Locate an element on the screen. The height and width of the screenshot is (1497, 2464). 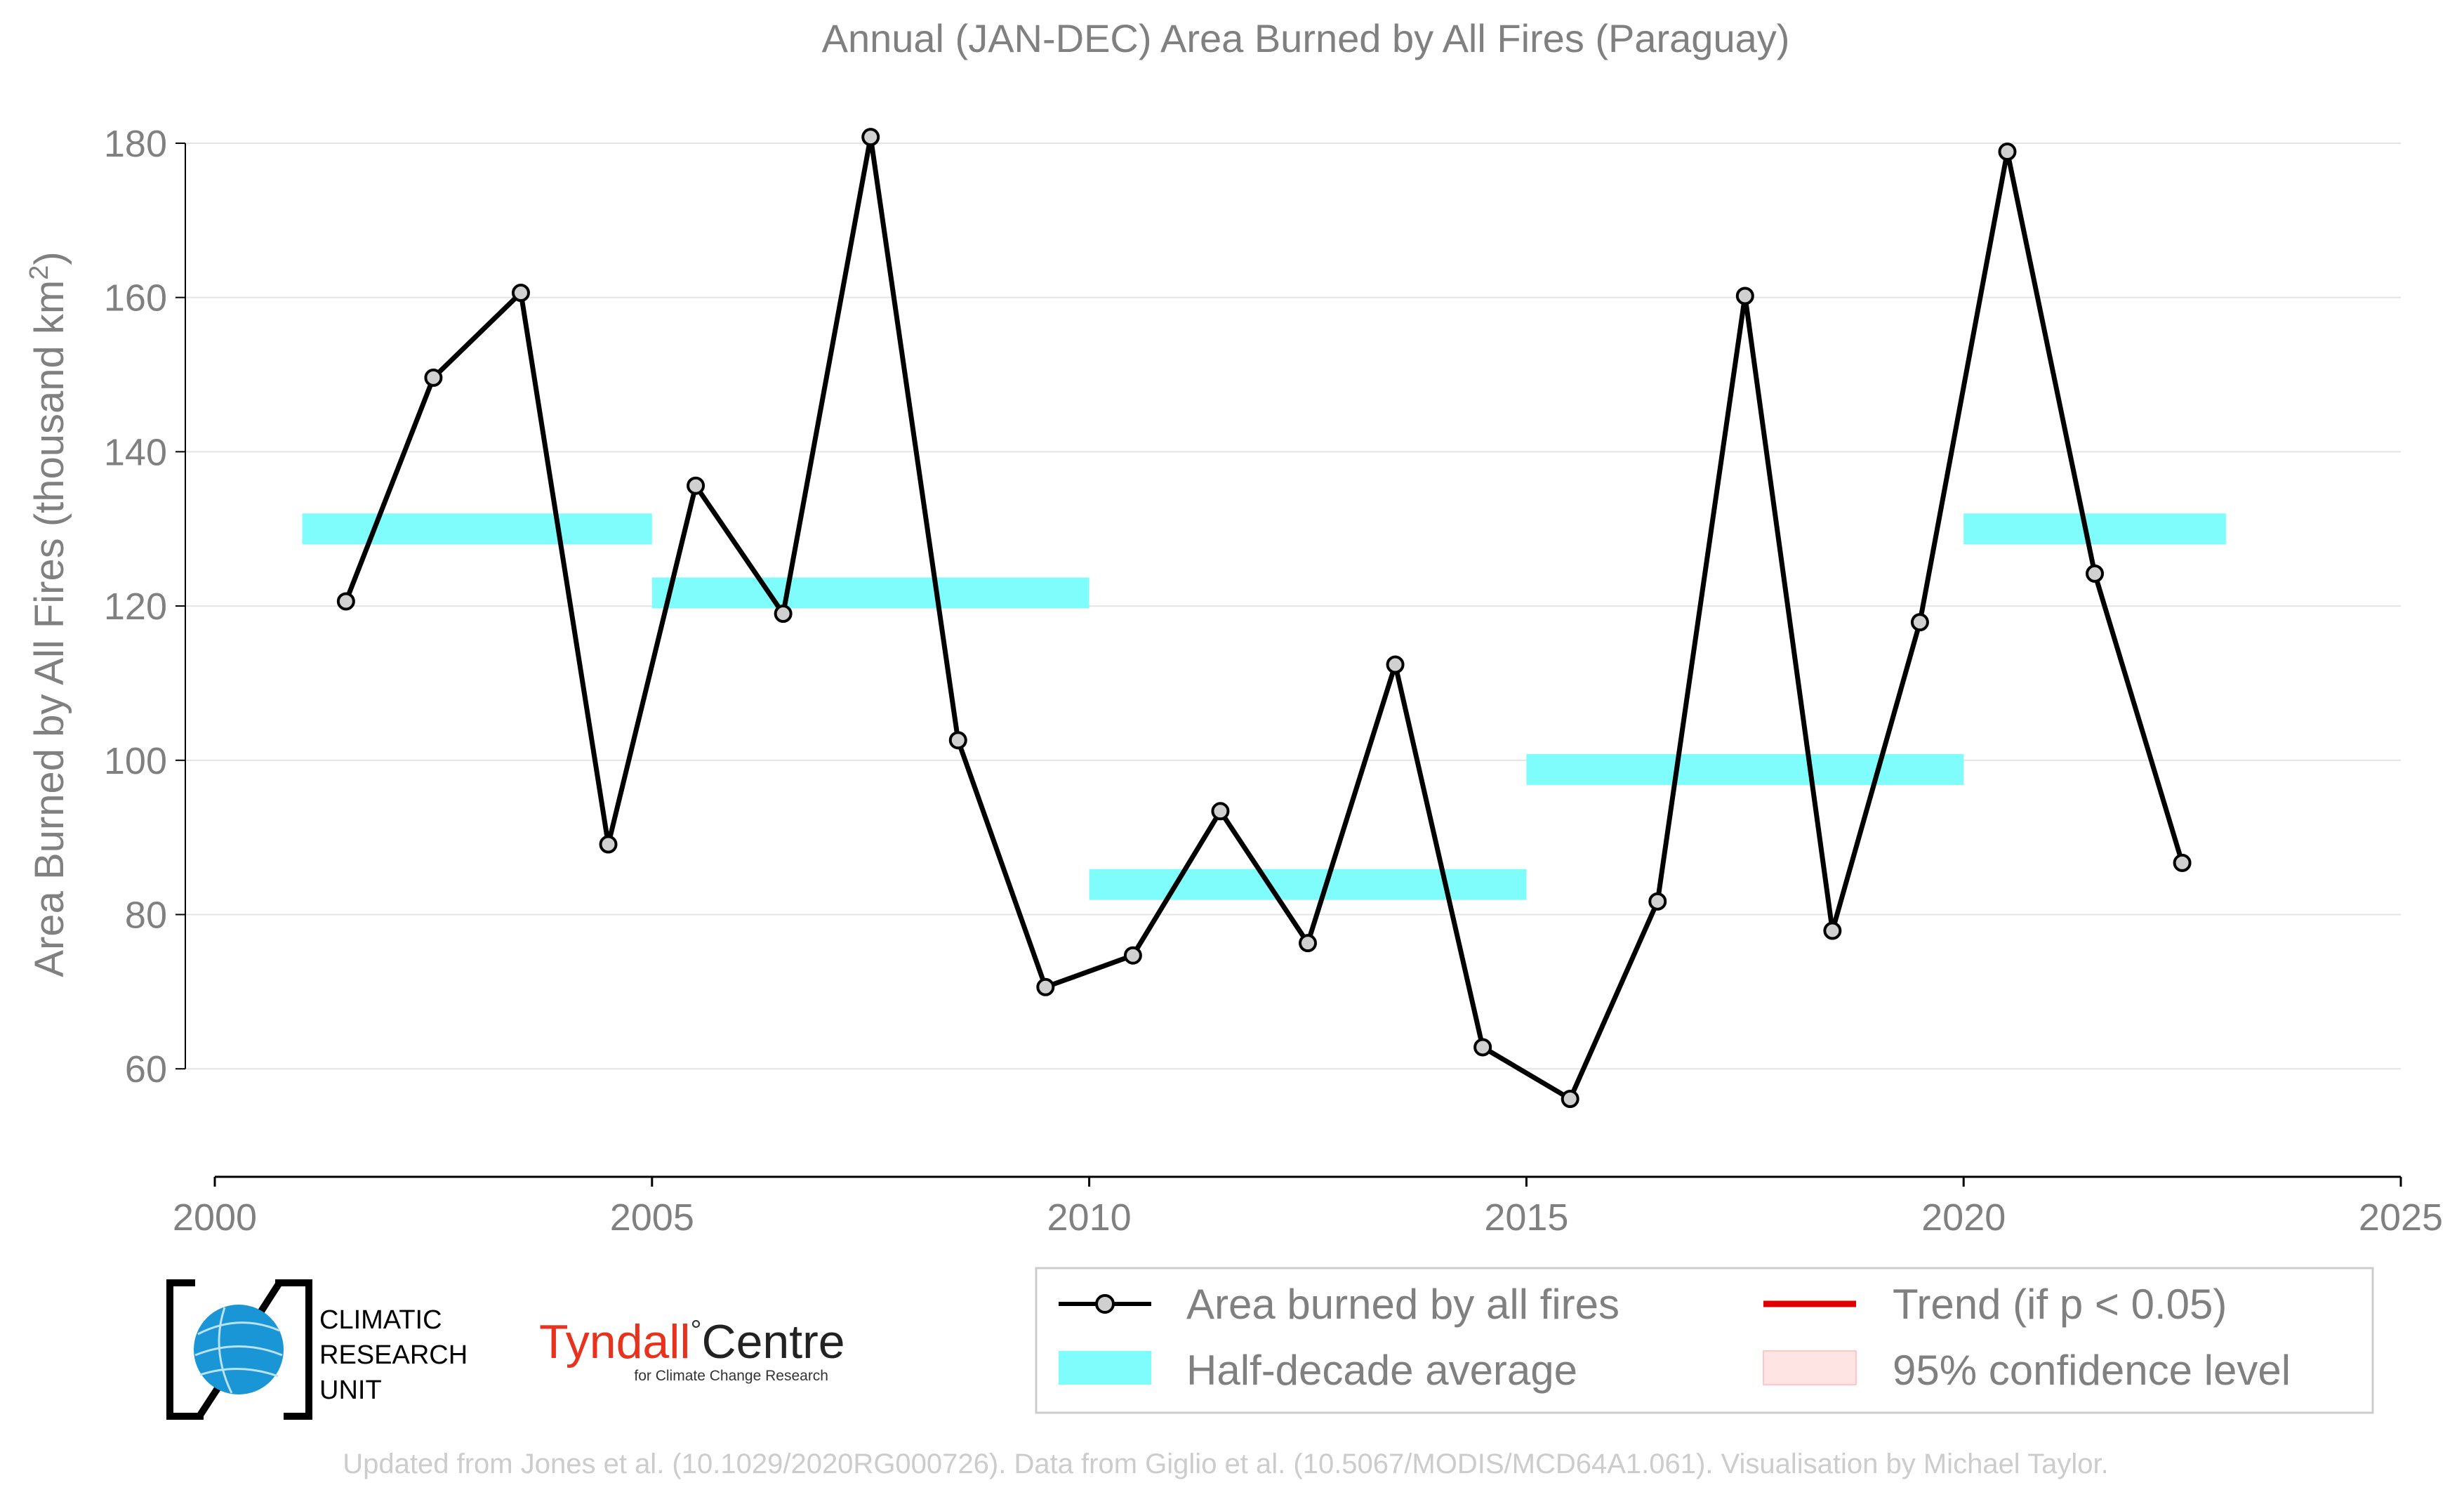
y-tick-label: 80 is located at coordinates (146, 915).